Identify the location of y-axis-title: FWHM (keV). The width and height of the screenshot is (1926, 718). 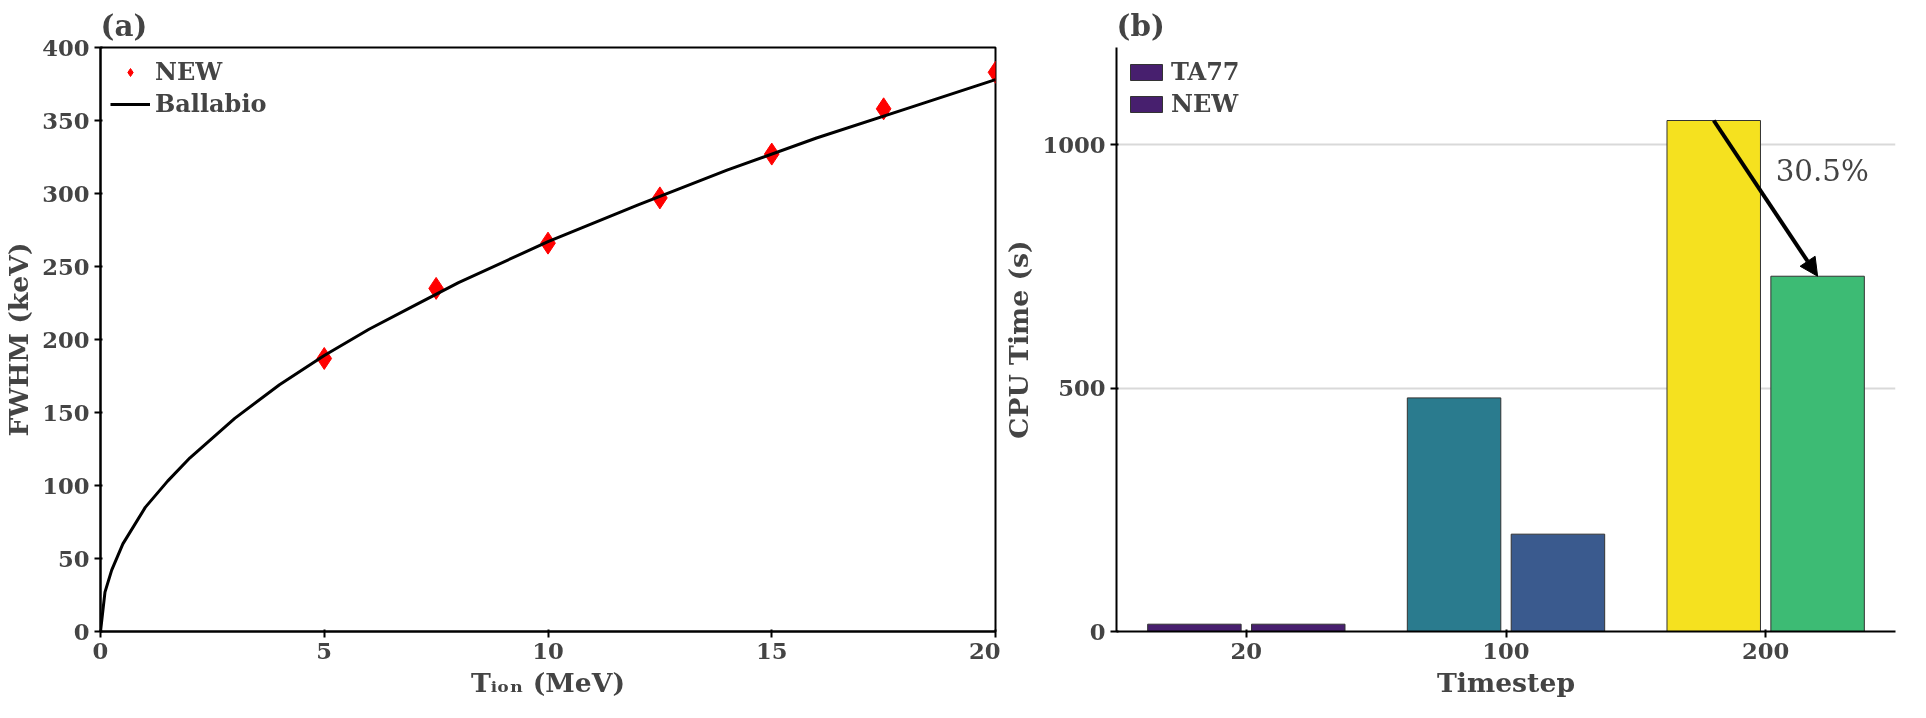
(19, 339).